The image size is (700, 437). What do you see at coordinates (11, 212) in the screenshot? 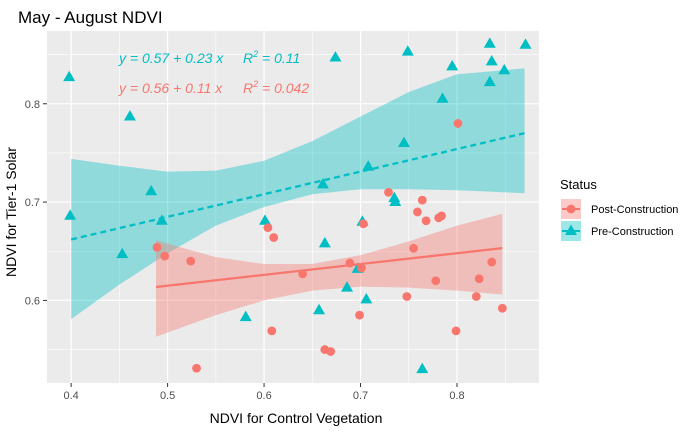
I see `y-axis-title: NDVI for Tier-1 Solar` at bounding box center [11, 212].